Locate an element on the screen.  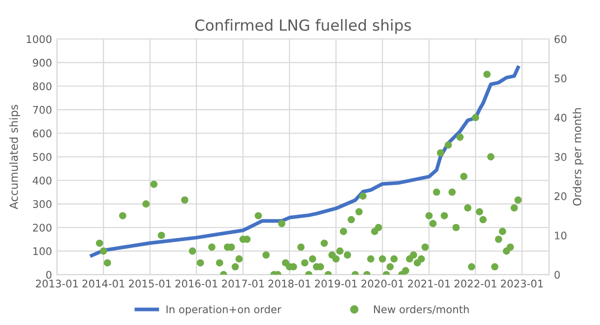
x-tick-label: 2013-01 is located at coordinates (57, 284).